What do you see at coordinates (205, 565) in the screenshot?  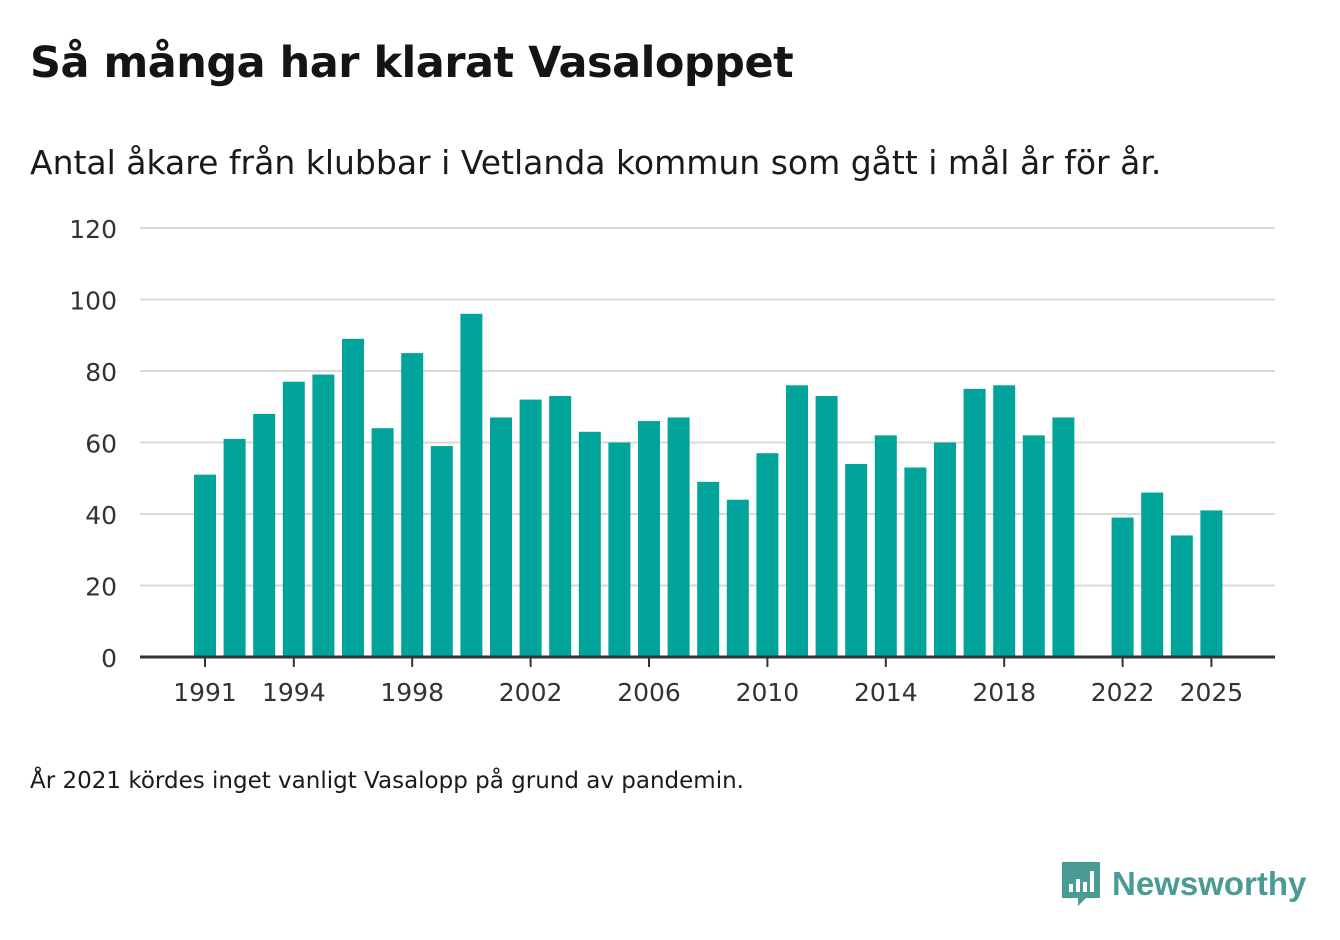 I see `bar-1991` at bounding box center [205, 565].